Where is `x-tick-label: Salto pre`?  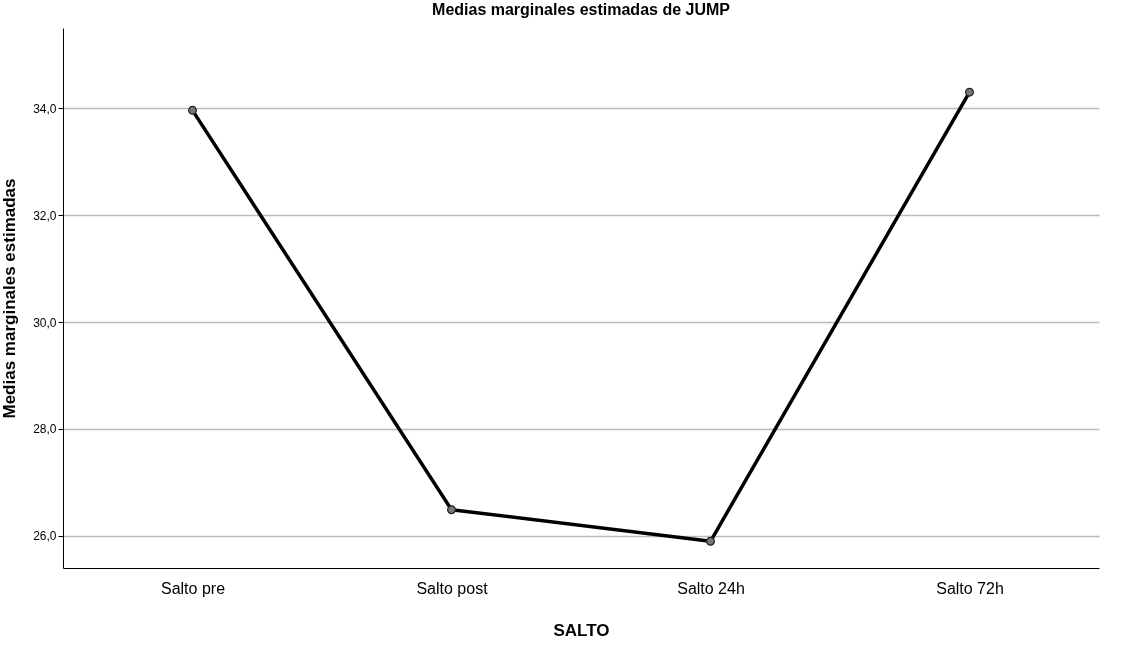 x-tick-label: Salto pre is located at coordinates (193, 588).